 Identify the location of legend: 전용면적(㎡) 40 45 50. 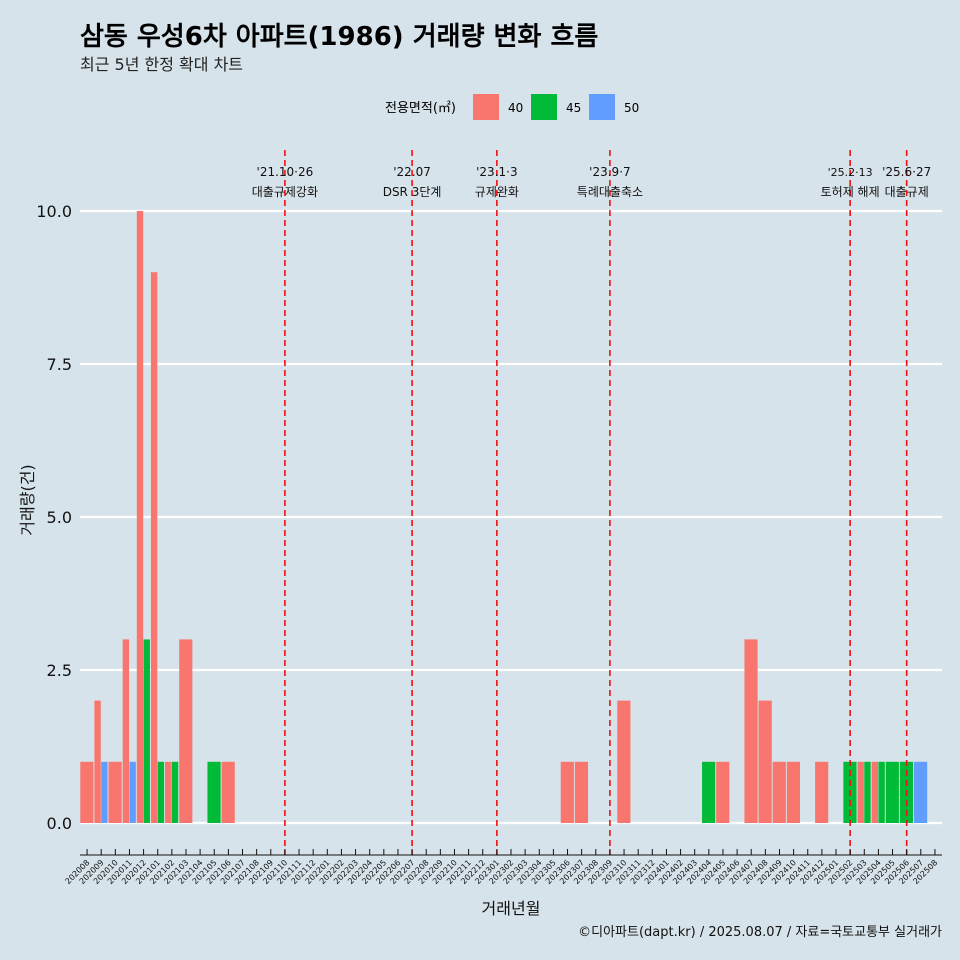
(512, 107).